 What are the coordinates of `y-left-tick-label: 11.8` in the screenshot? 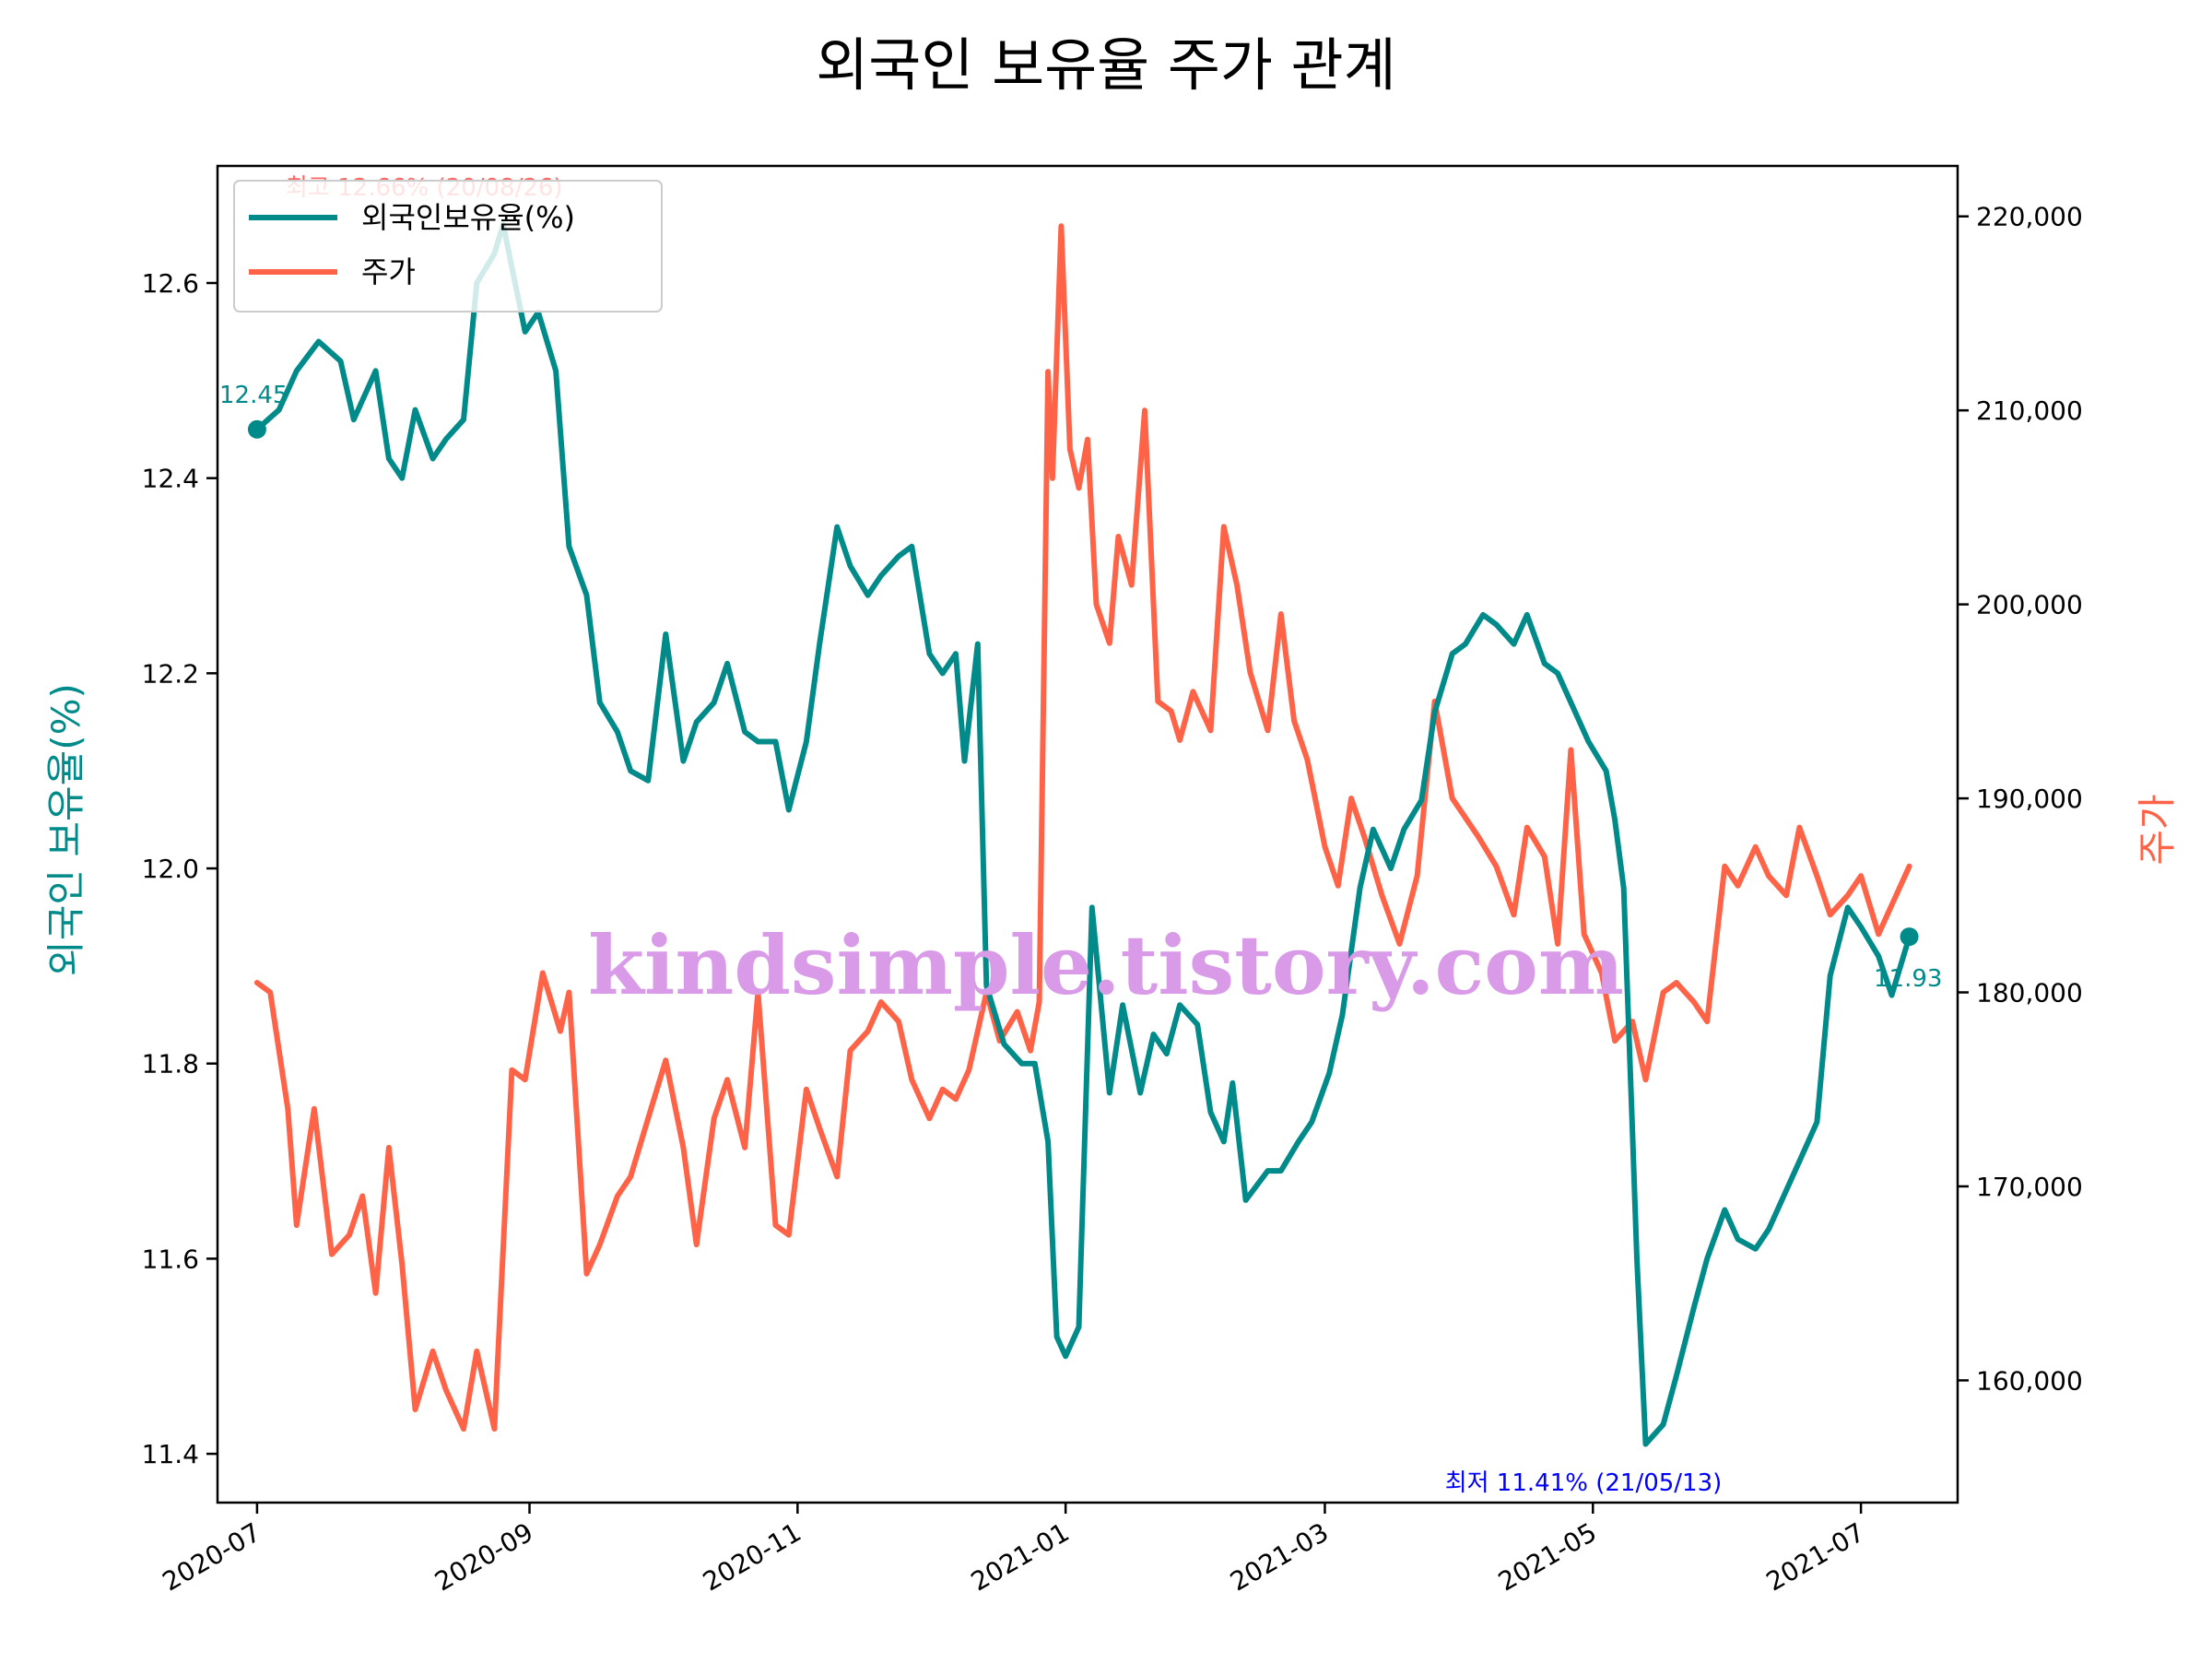 It's located at (170, 1064).